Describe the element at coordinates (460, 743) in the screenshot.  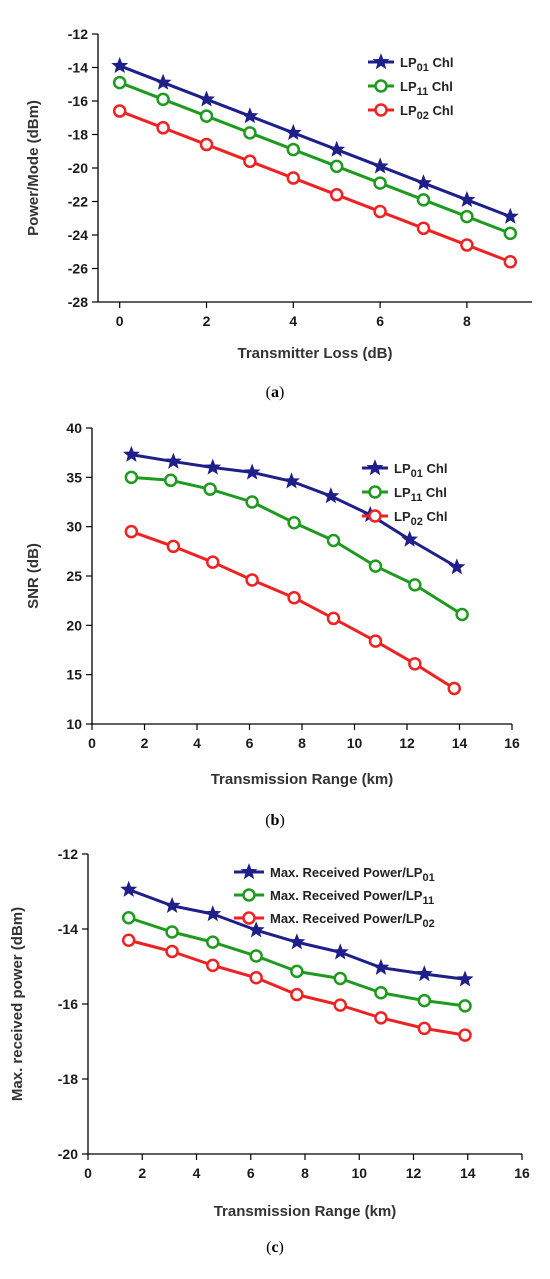
I see `x-tick-label: 14` at that location.